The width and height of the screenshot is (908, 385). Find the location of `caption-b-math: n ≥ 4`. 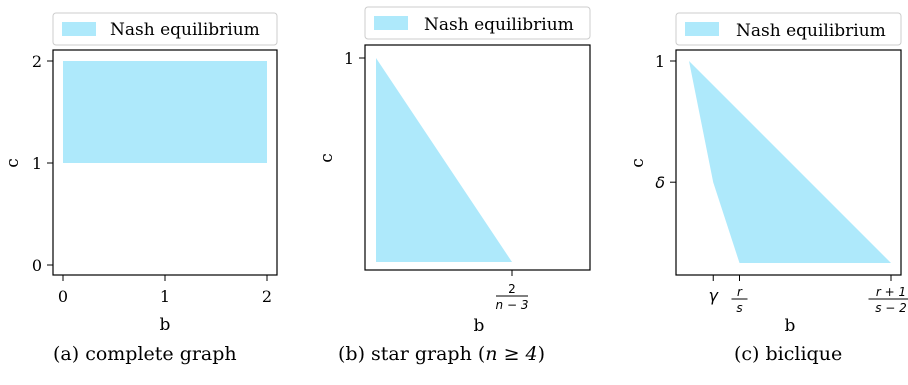

caption-b-math: n ≥ 4 is located at coordinates (511, 354).